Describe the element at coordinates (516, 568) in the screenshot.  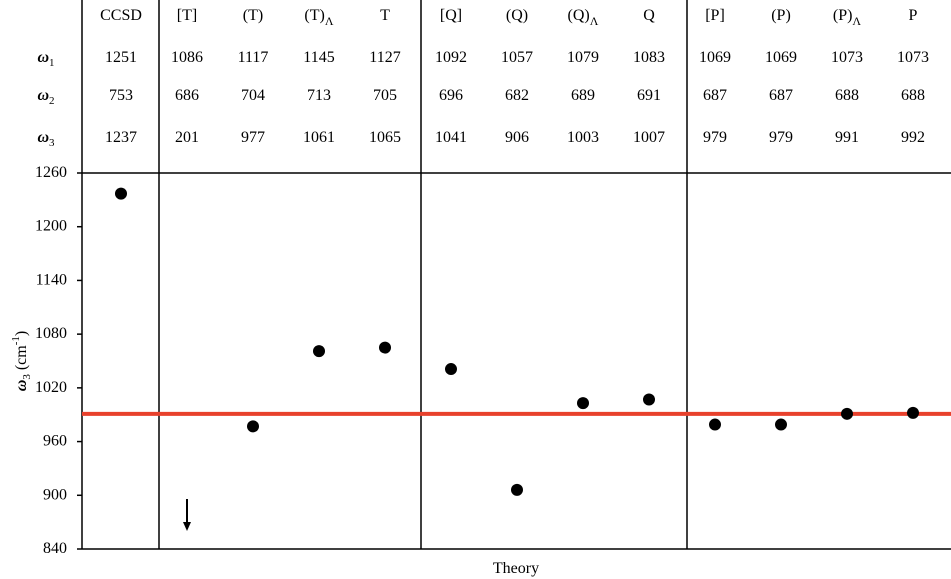
I see `x-axis-label: Theory` at that location.